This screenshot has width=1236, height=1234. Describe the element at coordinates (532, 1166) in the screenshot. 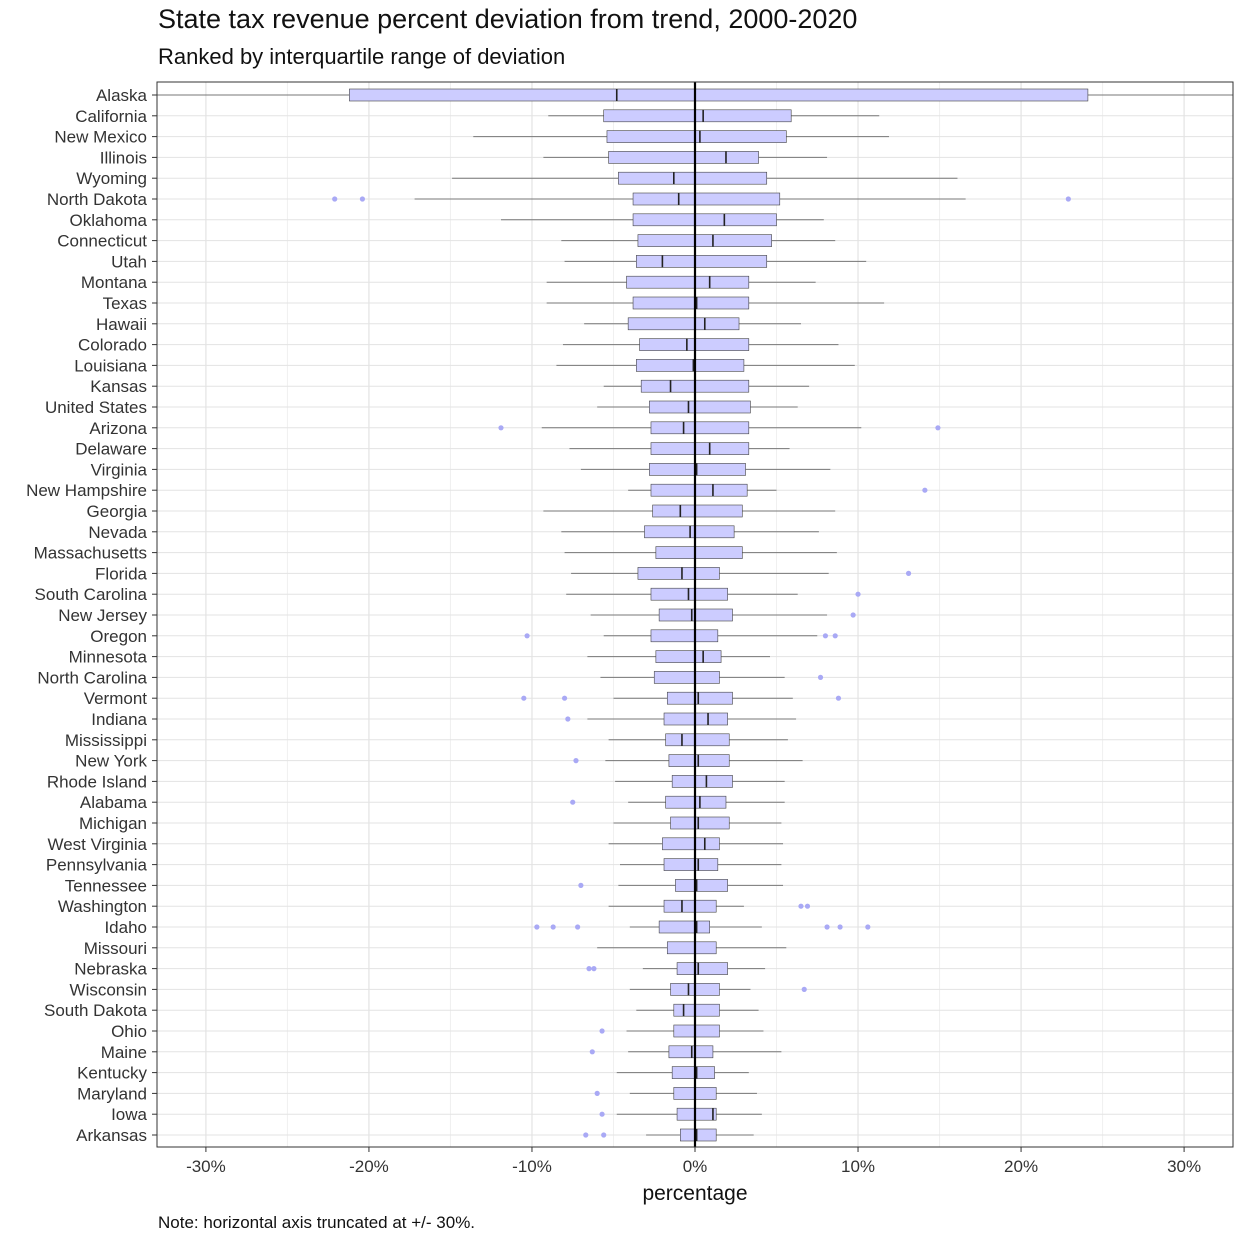

I see `x-tick-label: -10%` at that location.